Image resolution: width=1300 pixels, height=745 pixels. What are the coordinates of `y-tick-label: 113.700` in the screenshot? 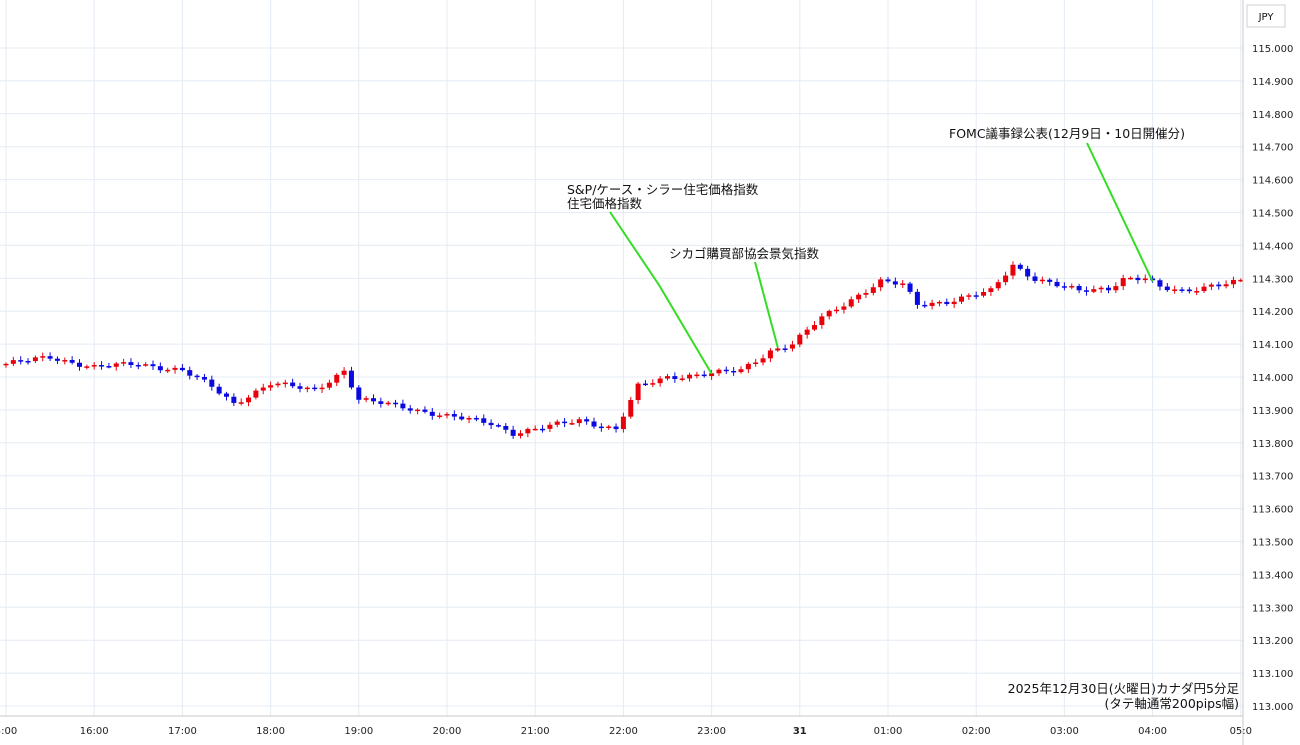 It's located at (1272, 477).